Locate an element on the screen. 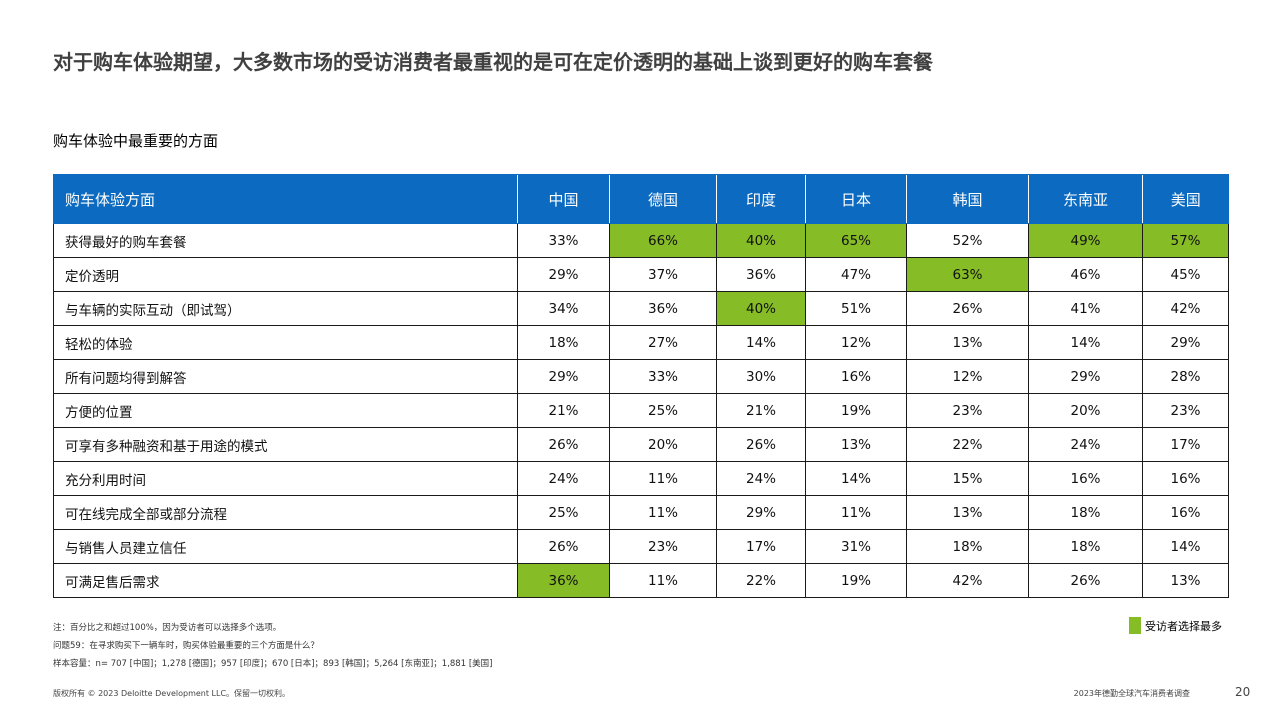 Image resolution: width=1280 pixels, height=720 pixels. table-row: 方便的位置 21% 25% 21% 19% 23% 20% 23% is located at coordinates (641, 410).